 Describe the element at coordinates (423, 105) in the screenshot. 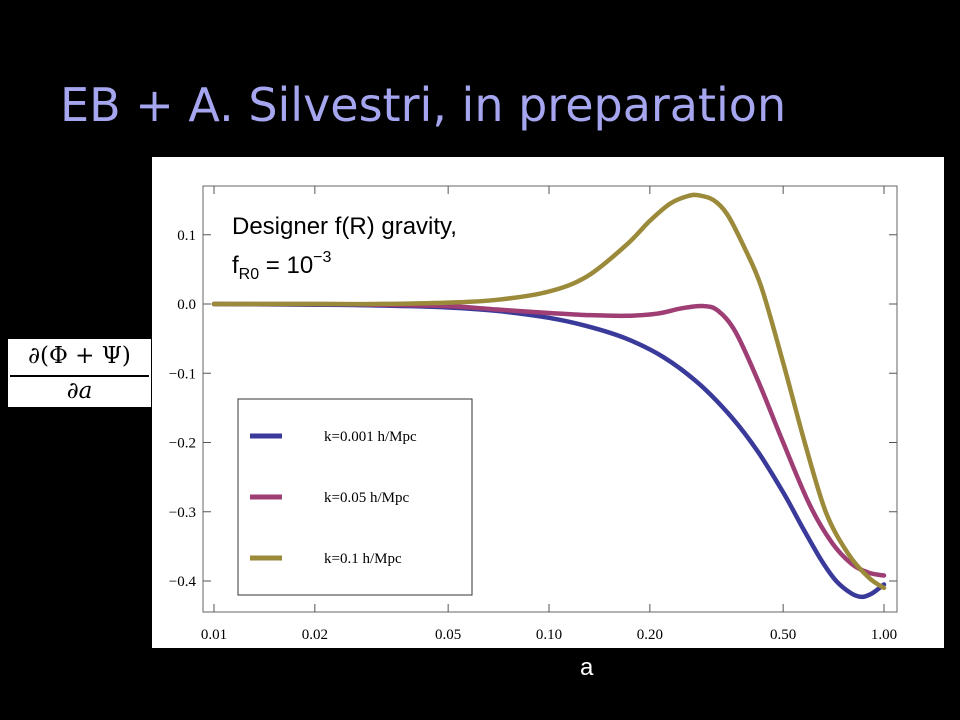

I see `slide-title: EB + A. Silvestri, in preparation` at that location.